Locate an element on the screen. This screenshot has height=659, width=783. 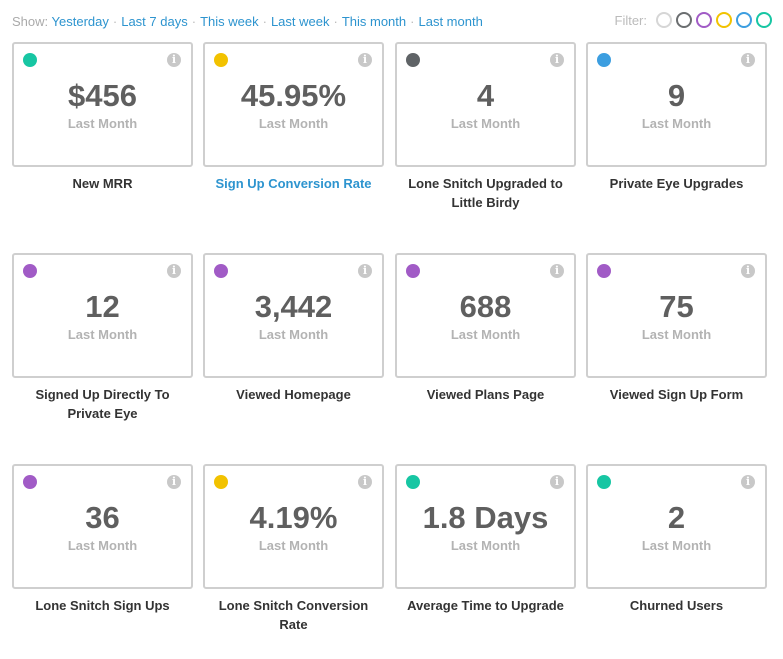
metric-title: Lone Snitch Upgraded to Little Birdy is located at coordinates (485, 193).